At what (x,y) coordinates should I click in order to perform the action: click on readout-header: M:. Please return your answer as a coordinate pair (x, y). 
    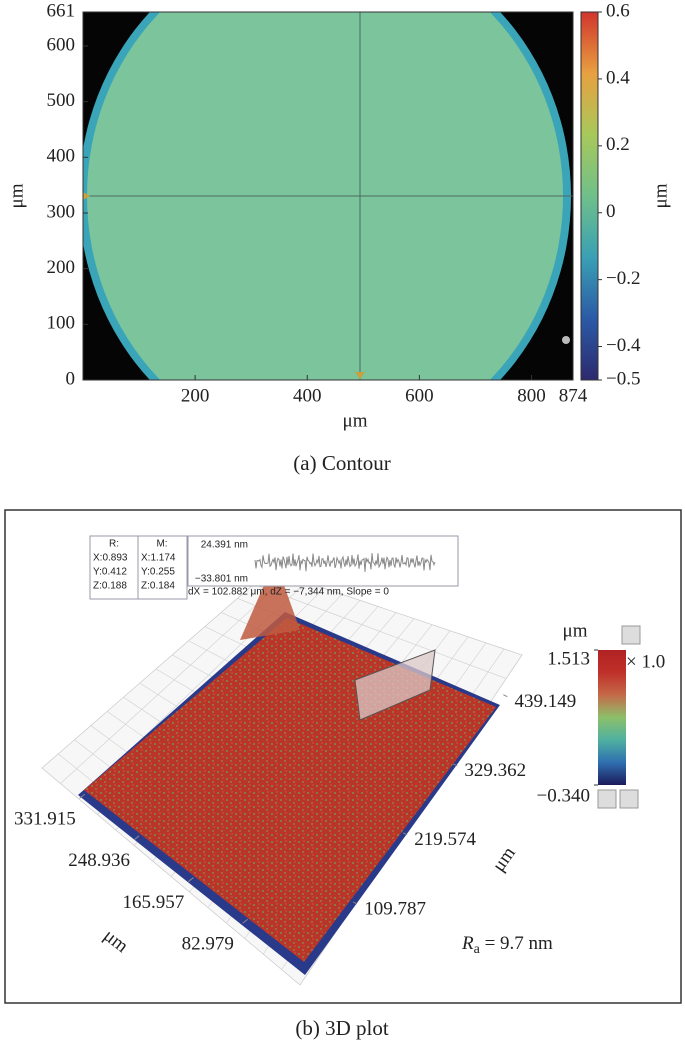
    Looking at the image, I should click on (161, 544).